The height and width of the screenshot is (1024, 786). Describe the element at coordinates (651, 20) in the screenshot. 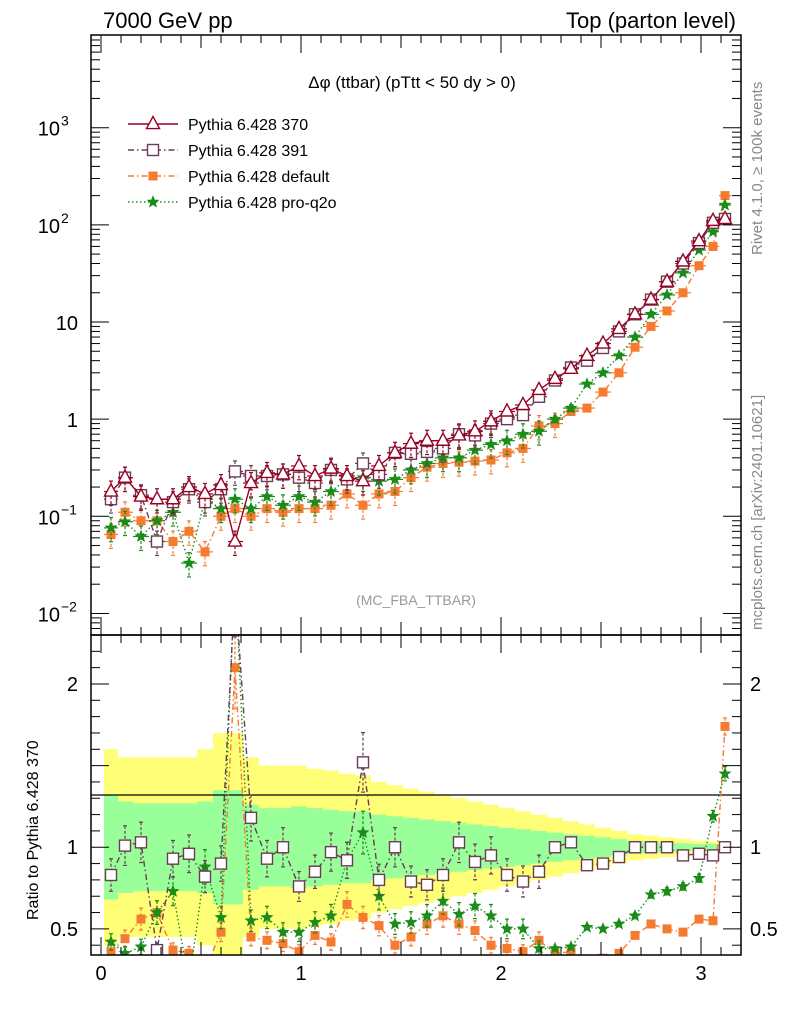

I see `header-right: Top (parton level)` at that location.